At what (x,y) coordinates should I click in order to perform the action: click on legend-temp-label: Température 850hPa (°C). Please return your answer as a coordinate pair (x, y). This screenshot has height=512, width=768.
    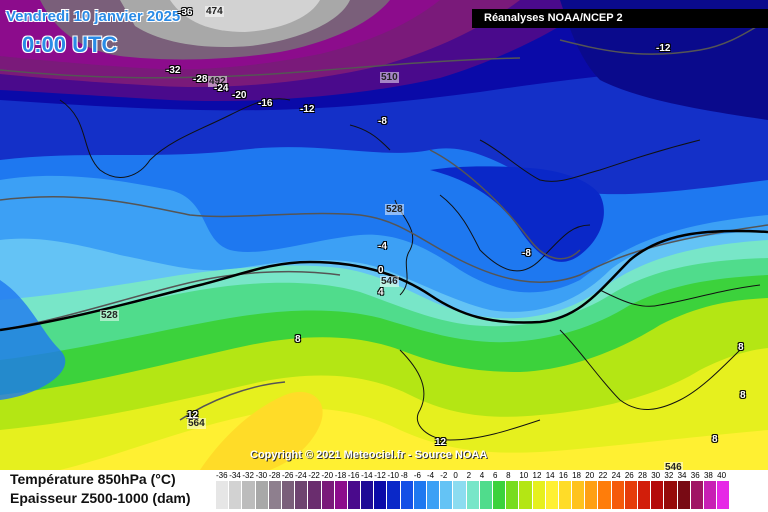
    Looking at the image, I should click on (93, 479).